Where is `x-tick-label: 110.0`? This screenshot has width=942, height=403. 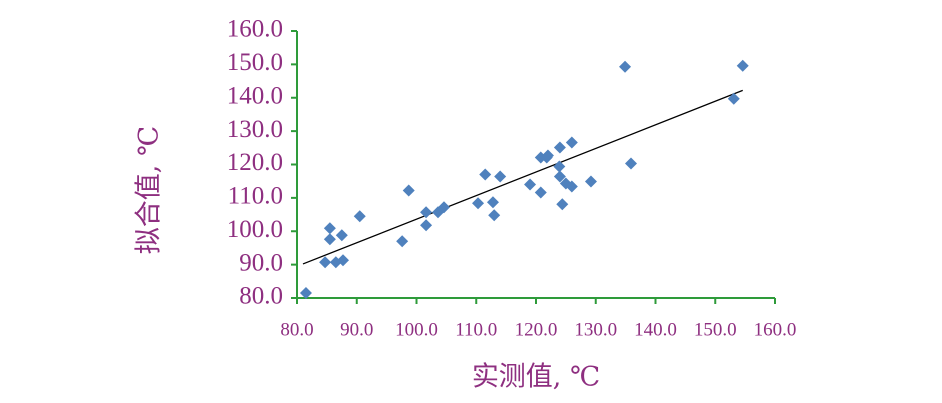 x-tick-label: 110.0 is located at coordinates (476, 329).